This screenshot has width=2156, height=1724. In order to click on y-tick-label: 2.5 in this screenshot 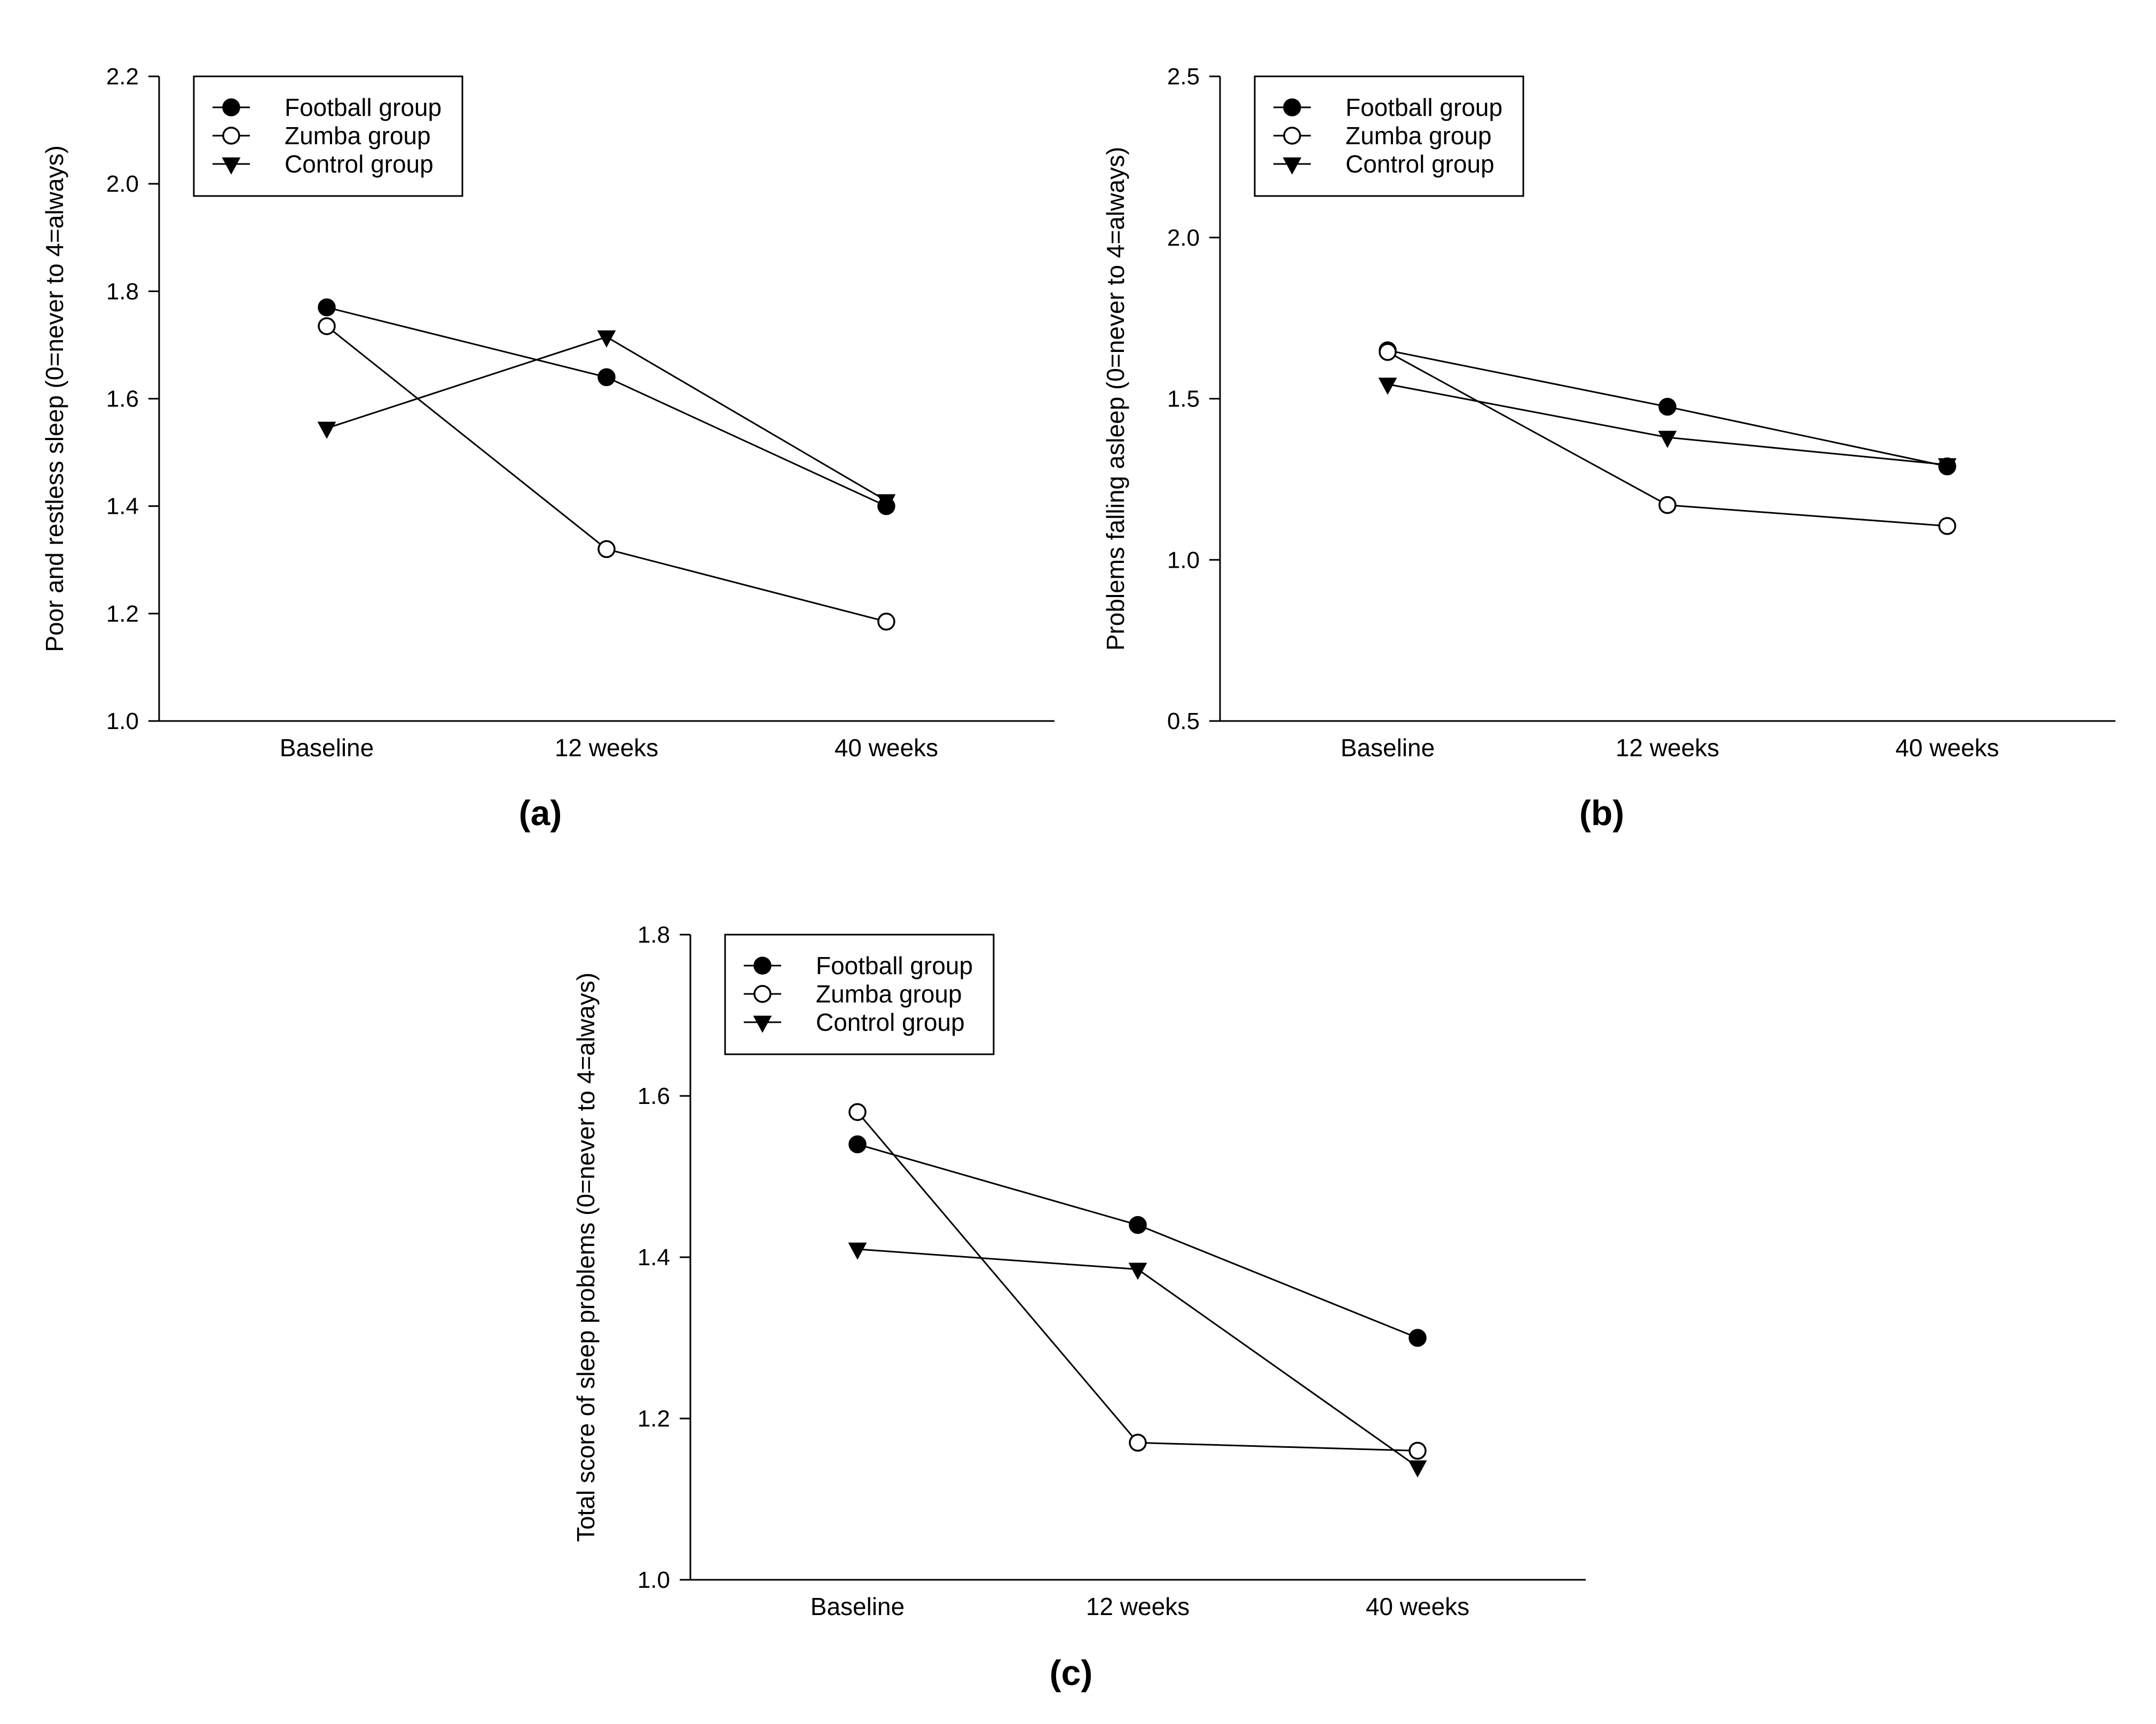, I will do `click(1183, 77)`.